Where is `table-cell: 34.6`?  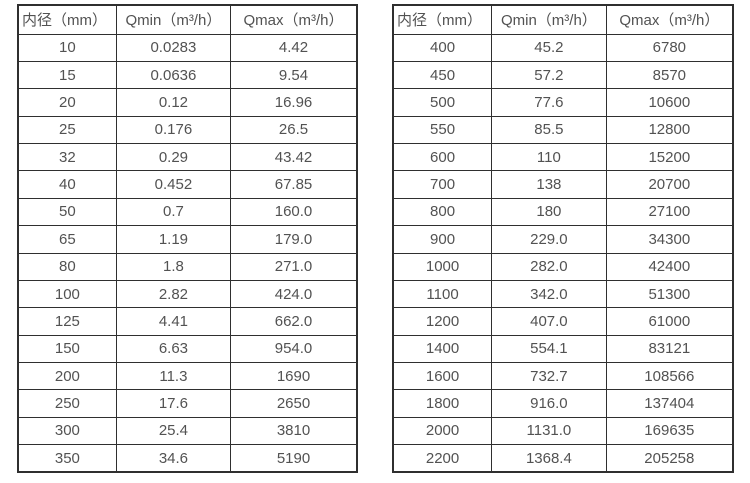 table-cell: 34.6 is located at coordinates (173, 458).